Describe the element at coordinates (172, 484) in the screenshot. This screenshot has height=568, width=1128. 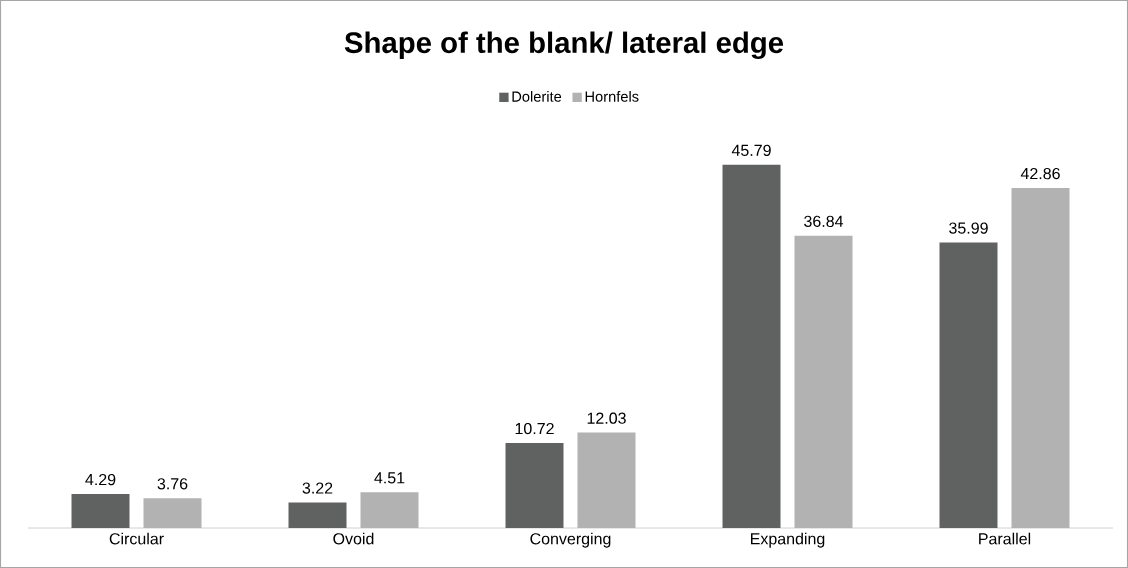
I see `data-label: 3.76` at that location.